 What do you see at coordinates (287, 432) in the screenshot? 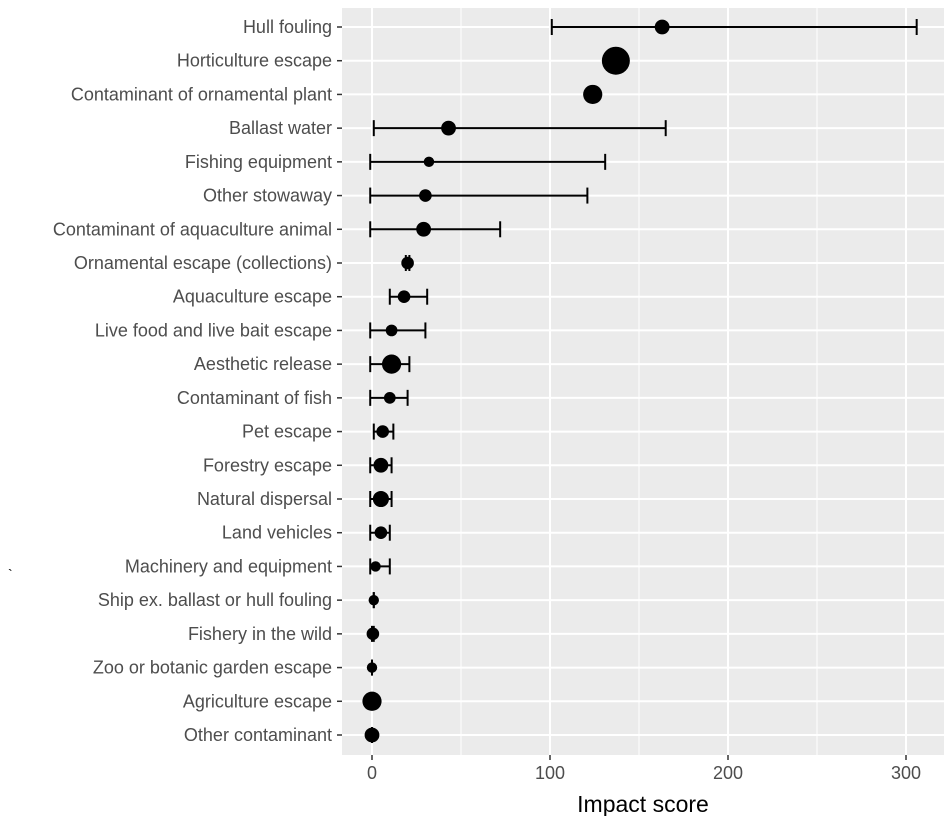
I see `y-tick-label: Pet escape` at bounding box center [287, 432].